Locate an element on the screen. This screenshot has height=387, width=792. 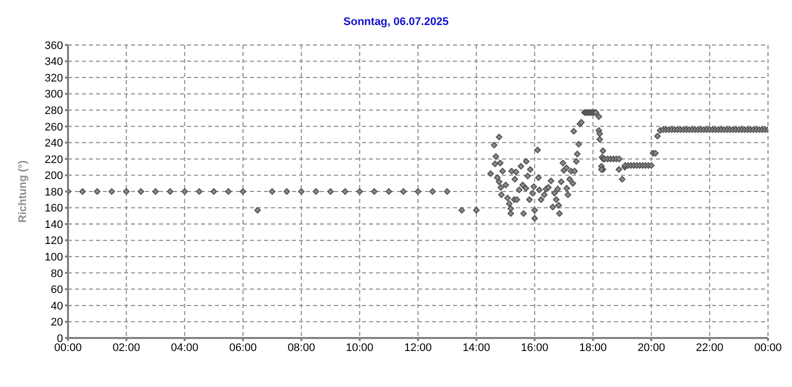
y-tick-label: 320 is located at coordinates (53, 78).